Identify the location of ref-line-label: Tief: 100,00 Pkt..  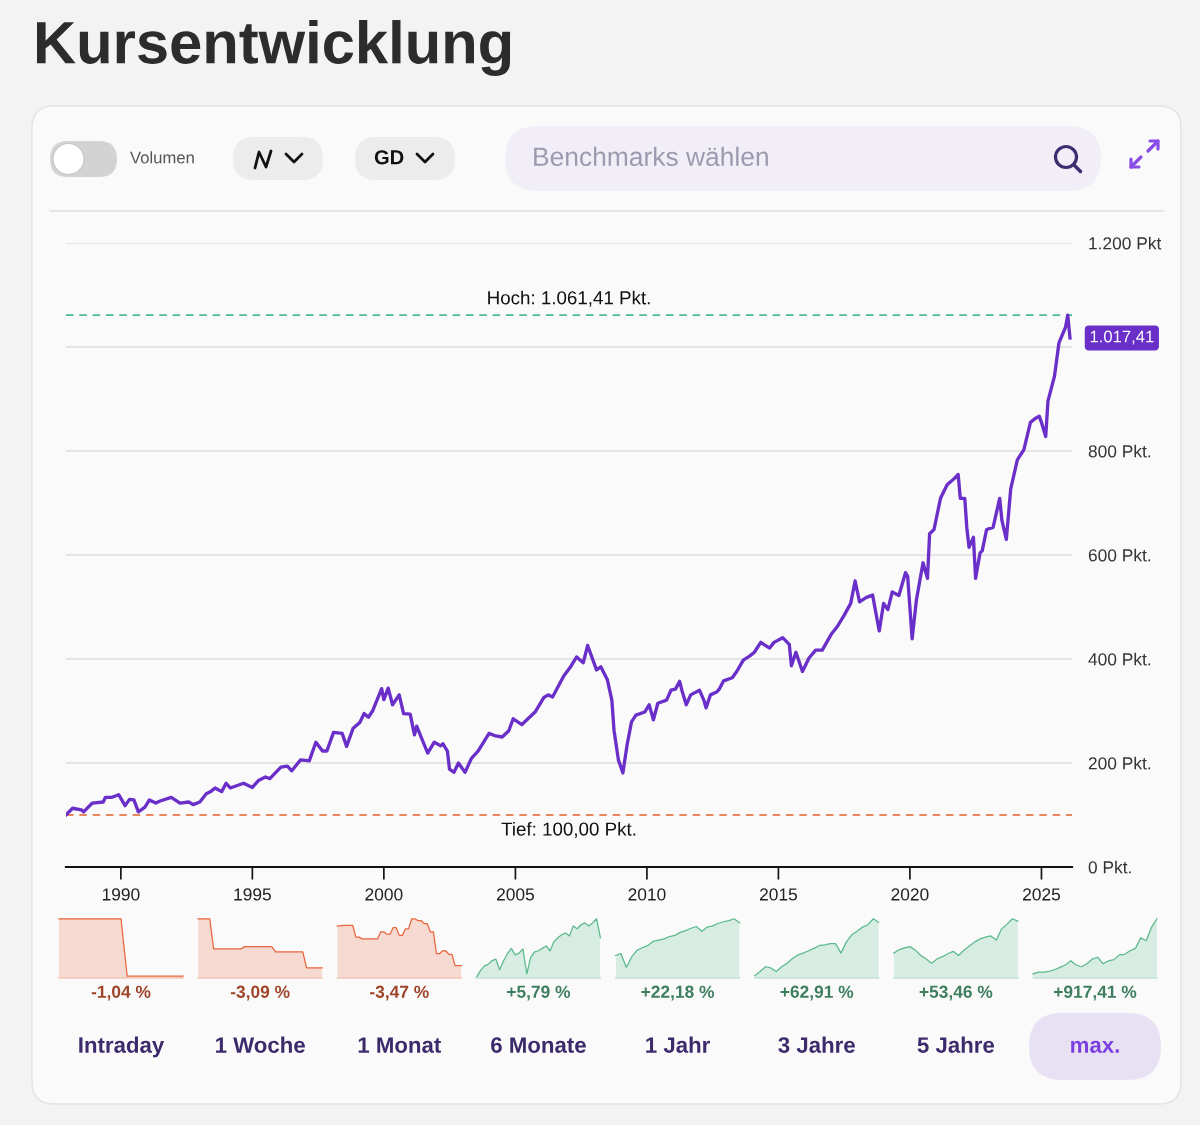
(568, 829).